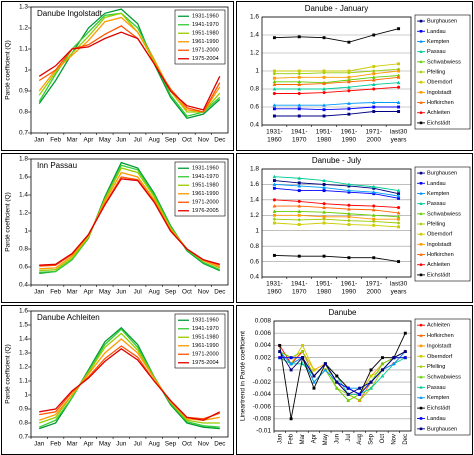  Describe the element at coordinates (436, 52) in the screenshot. I see `legend-label: Passau` at that location.